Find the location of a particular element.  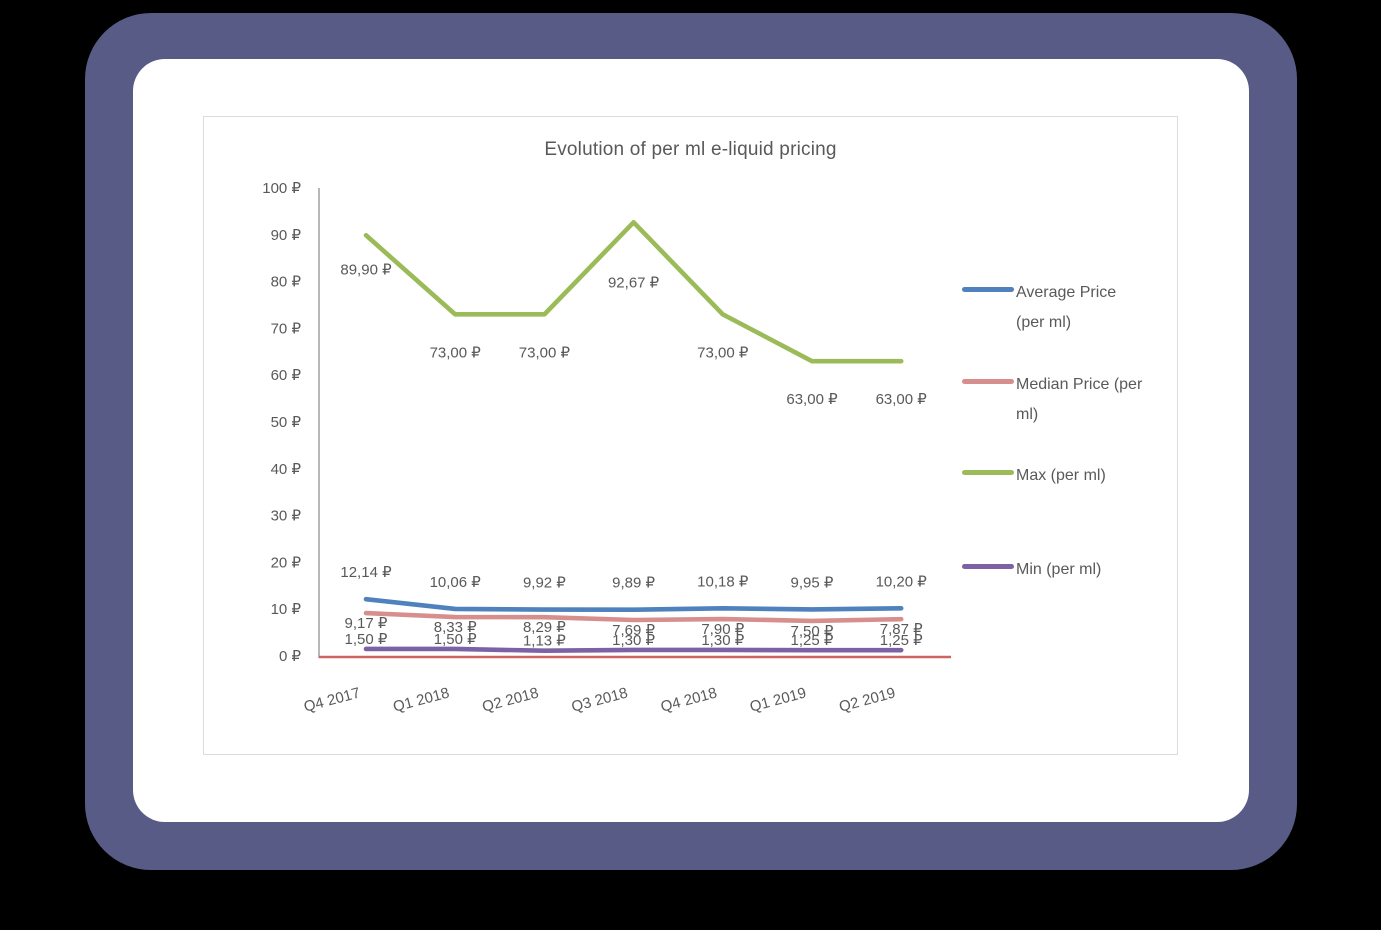

y-tick-label: 60 ₽ is located at coordinates (286, 375).